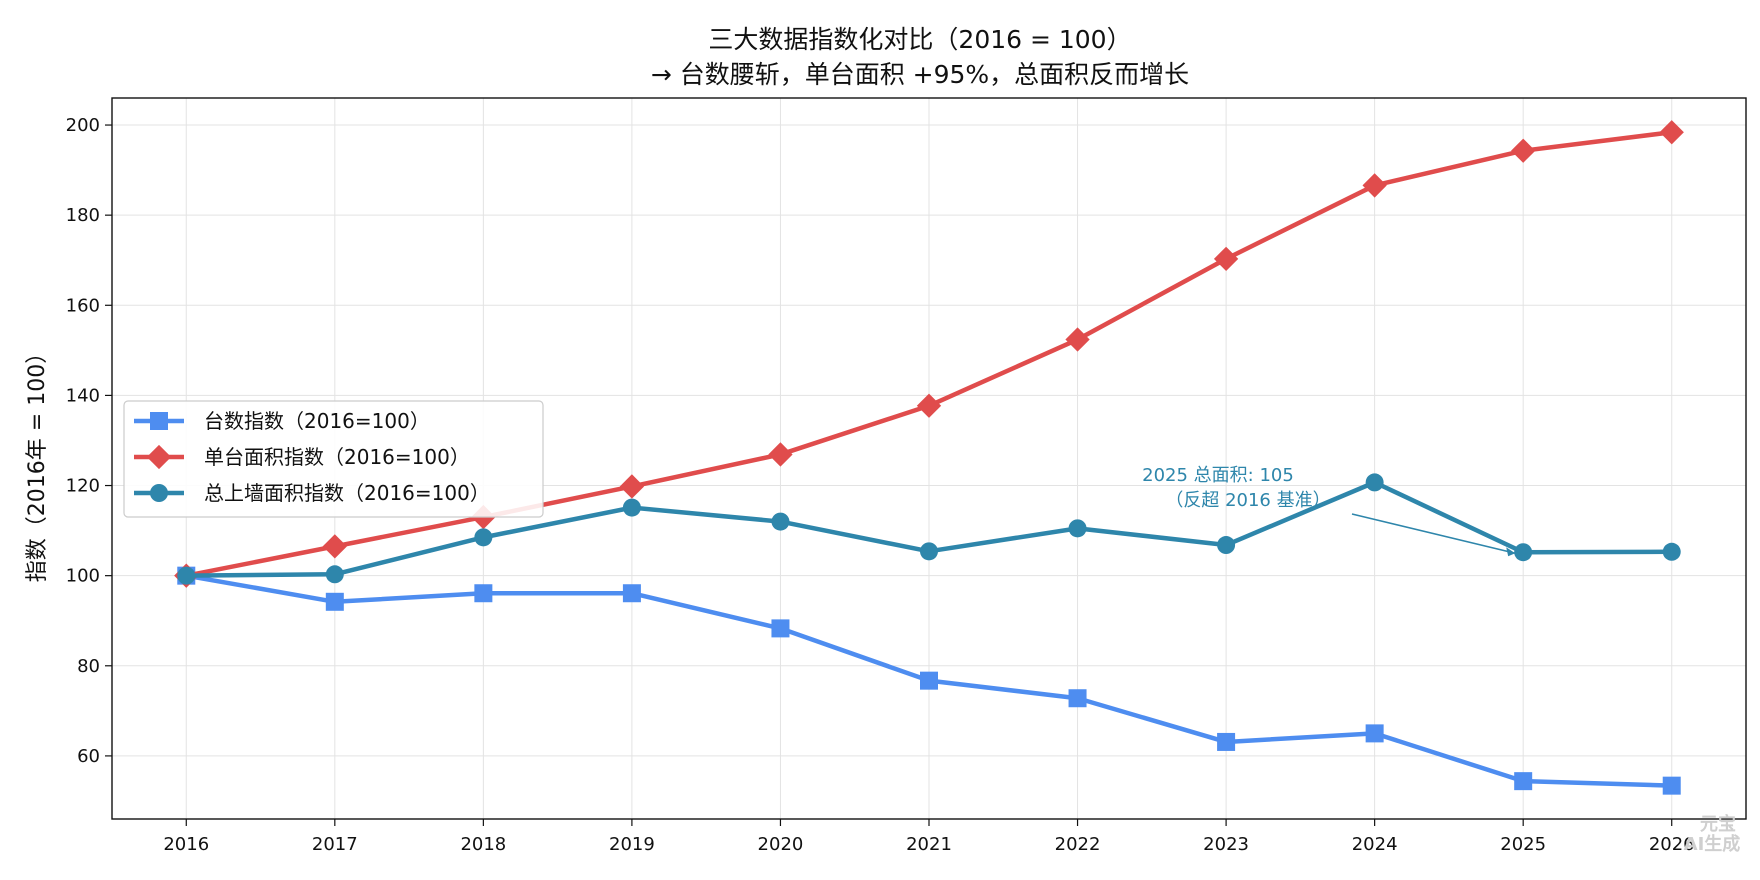  Describe the element at coordinates (337, 457) in the screenshot. I see `legend-label: 单台面积指数（2016=100）` at that location.